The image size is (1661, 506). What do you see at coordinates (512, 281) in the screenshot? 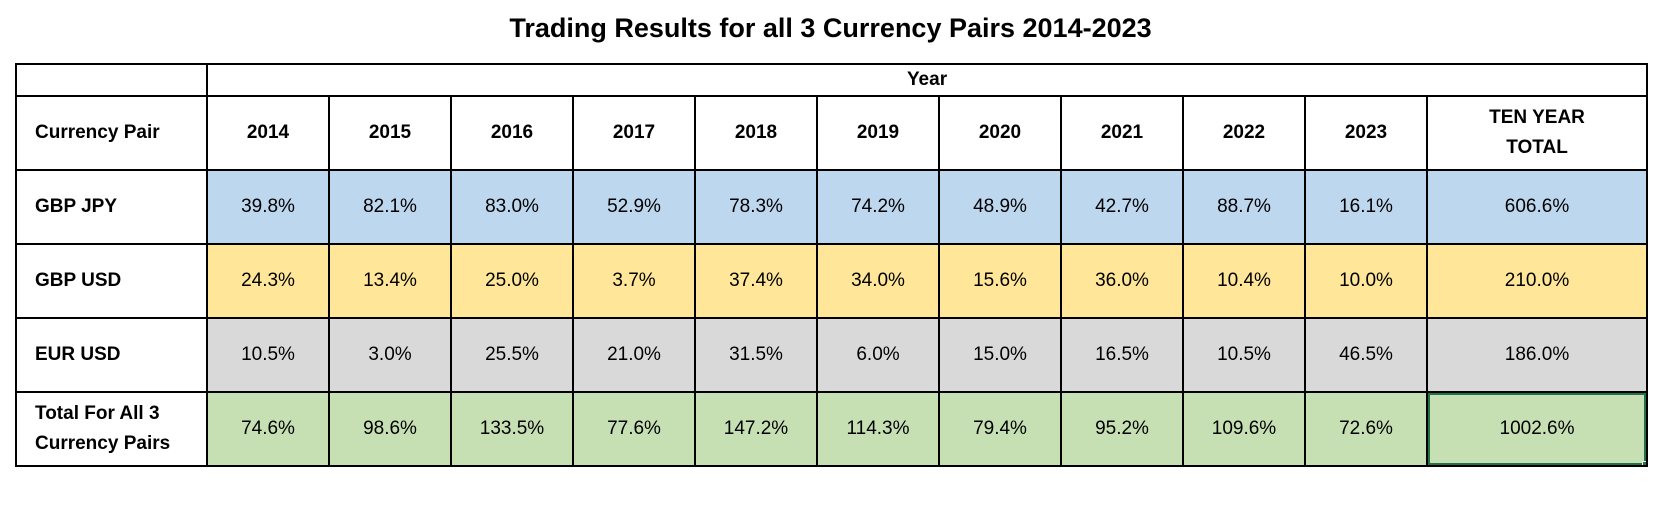
I see `cell-gbp-usd-2016: 25.0%` at bounding box center [512, 281].